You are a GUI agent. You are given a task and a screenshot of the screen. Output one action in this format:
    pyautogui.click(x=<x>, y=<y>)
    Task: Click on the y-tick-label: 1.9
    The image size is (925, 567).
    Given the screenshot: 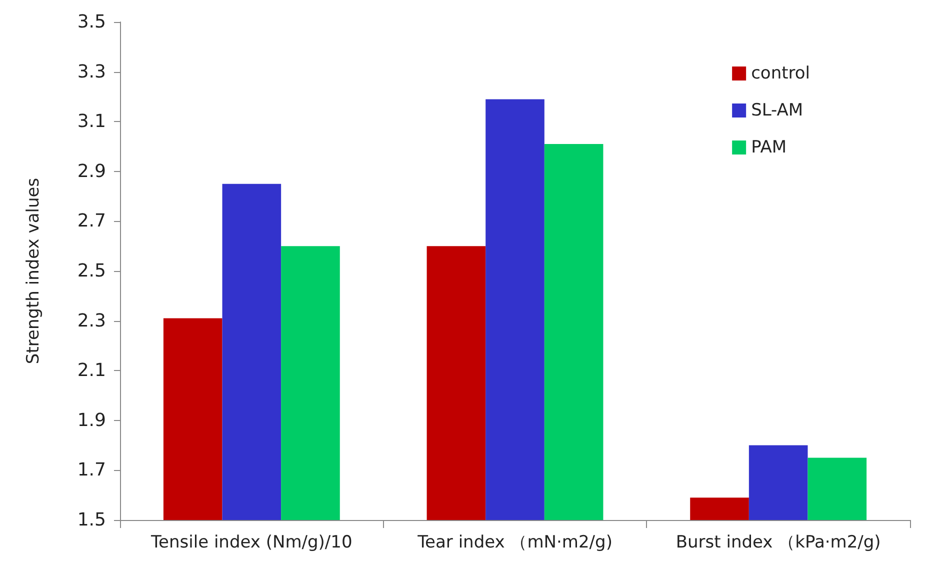 What is the action you would take?
    pyautogui.click(x=91, y=420)
    